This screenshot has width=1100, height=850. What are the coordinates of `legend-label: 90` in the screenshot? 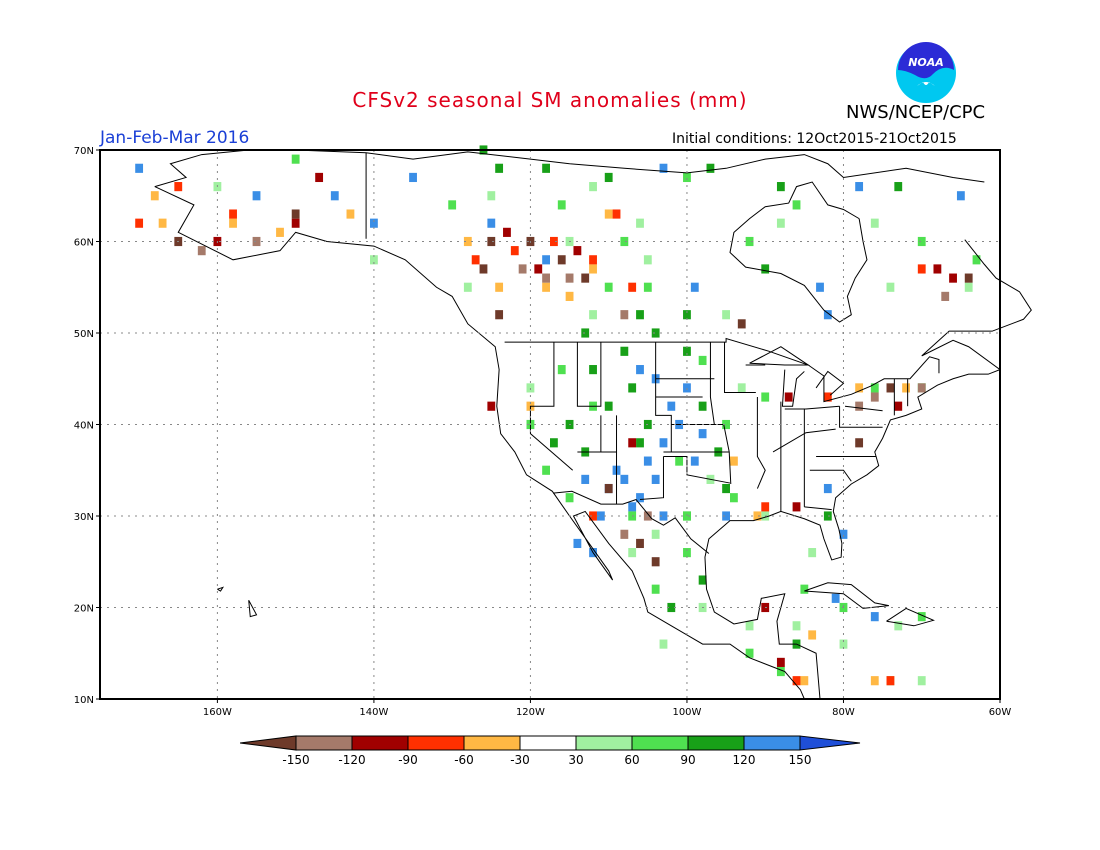 It's located at (687, 760).